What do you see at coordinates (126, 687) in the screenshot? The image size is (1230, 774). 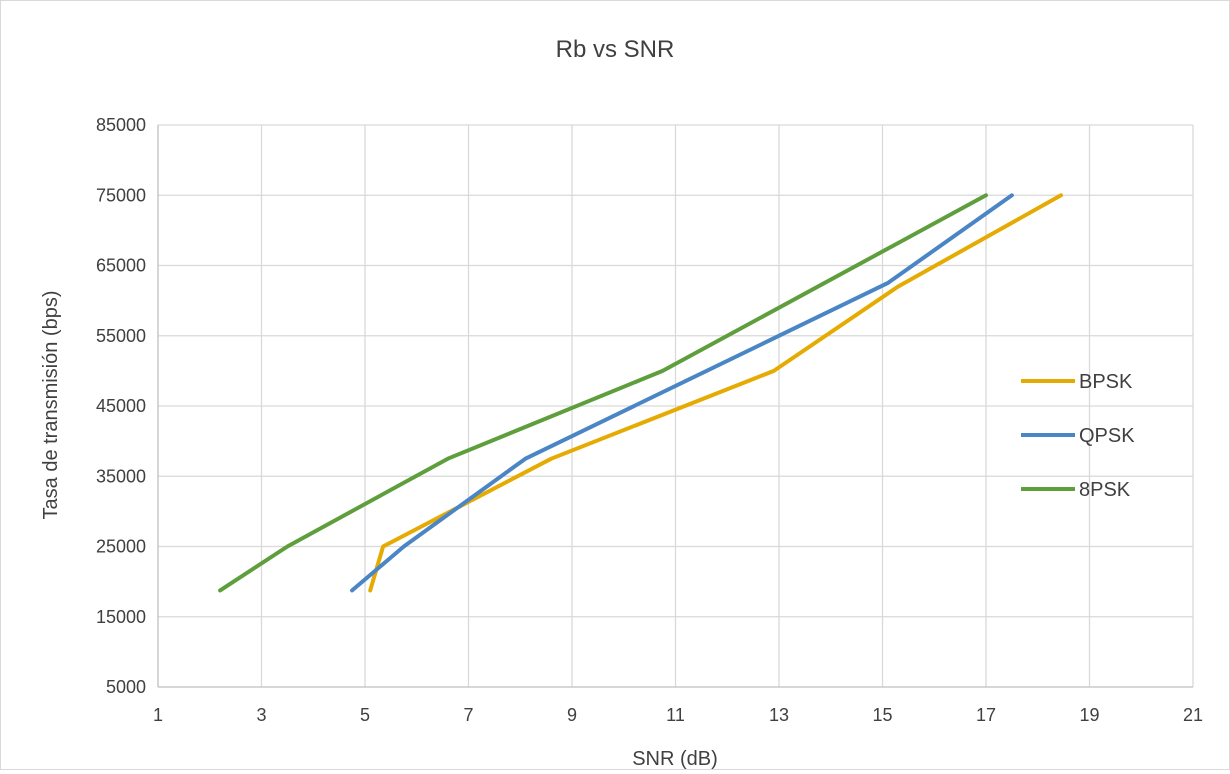 I see `y-tick-label: 5000` at bounding box center [126, 687].